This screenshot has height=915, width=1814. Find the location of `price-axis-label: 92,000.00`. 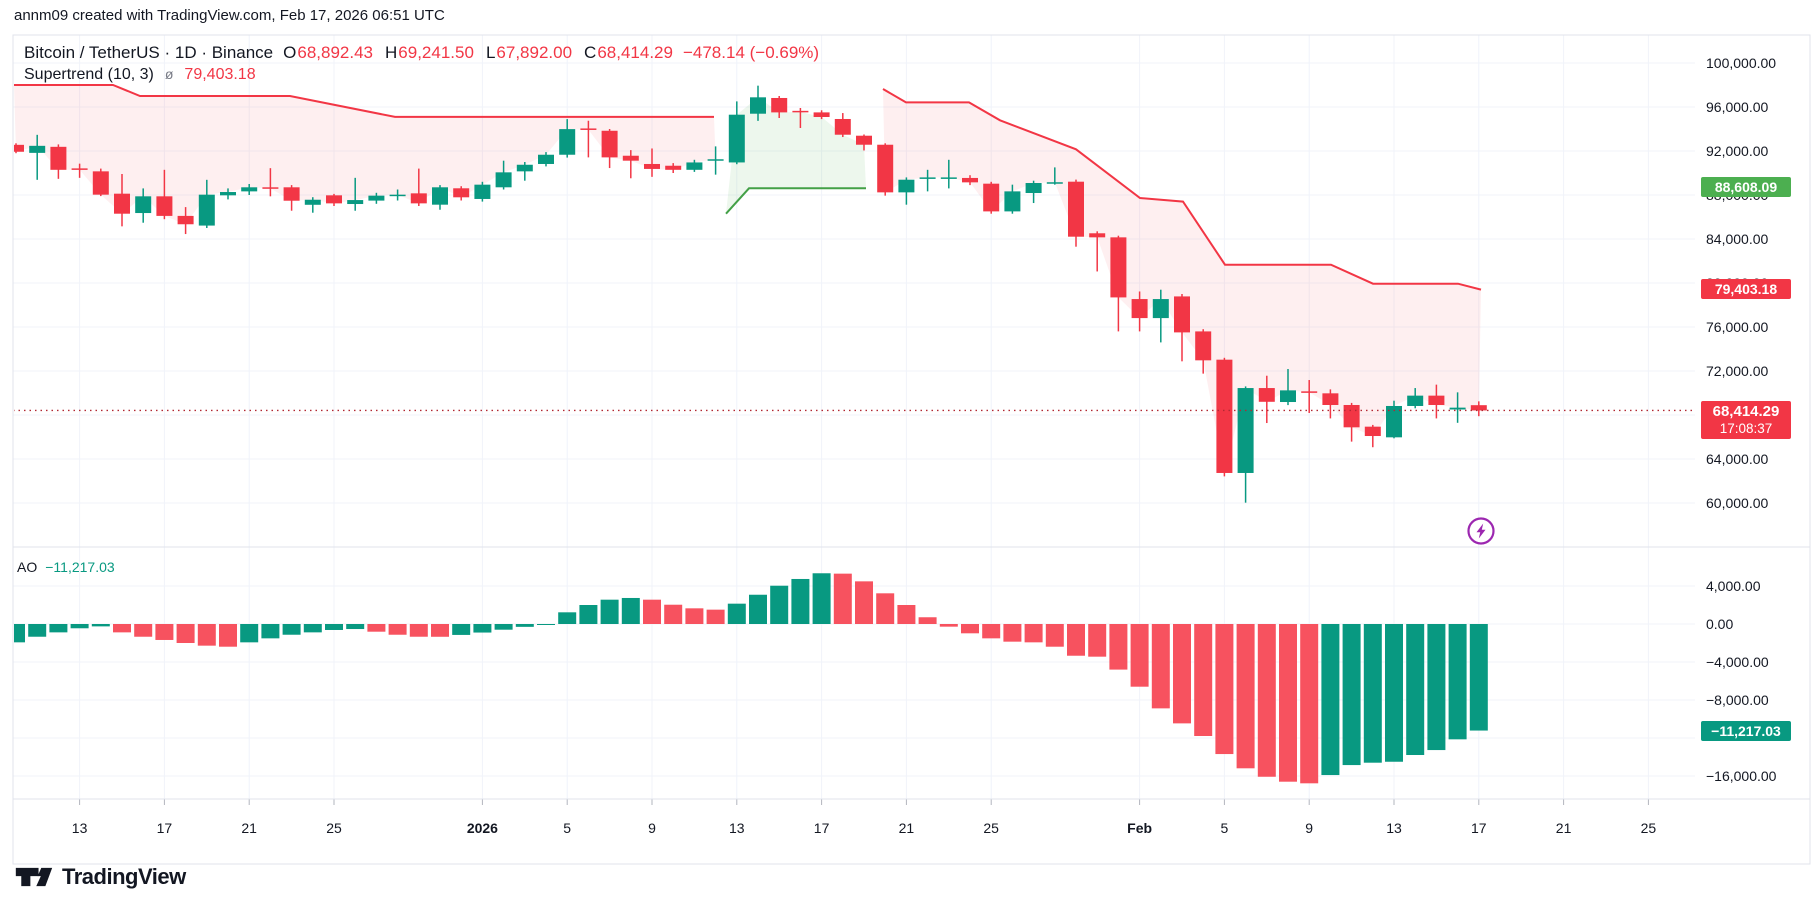

price-axis-label: 92,000.00 is located at coordinates (1737, 151).